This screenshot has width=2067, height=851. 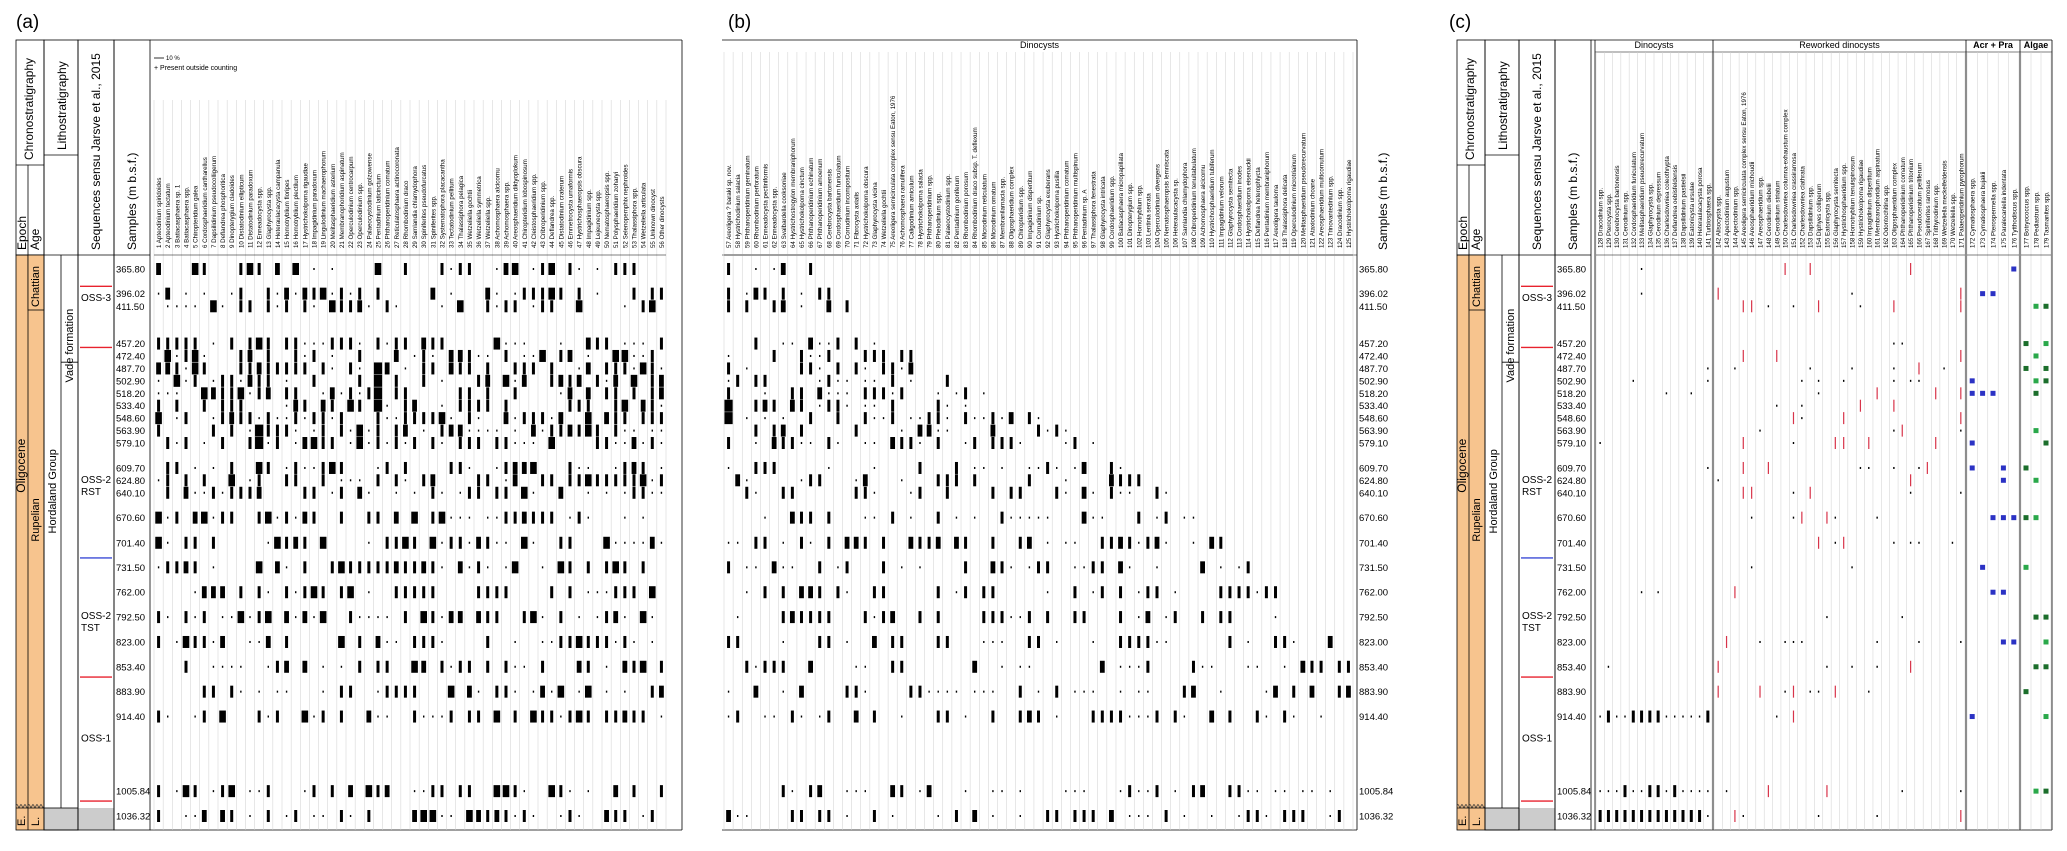 What do you see at coordinates (96, 739) in the screenshot?
I see `sequence-label: OSS-1` at bounding box center [96, 739].